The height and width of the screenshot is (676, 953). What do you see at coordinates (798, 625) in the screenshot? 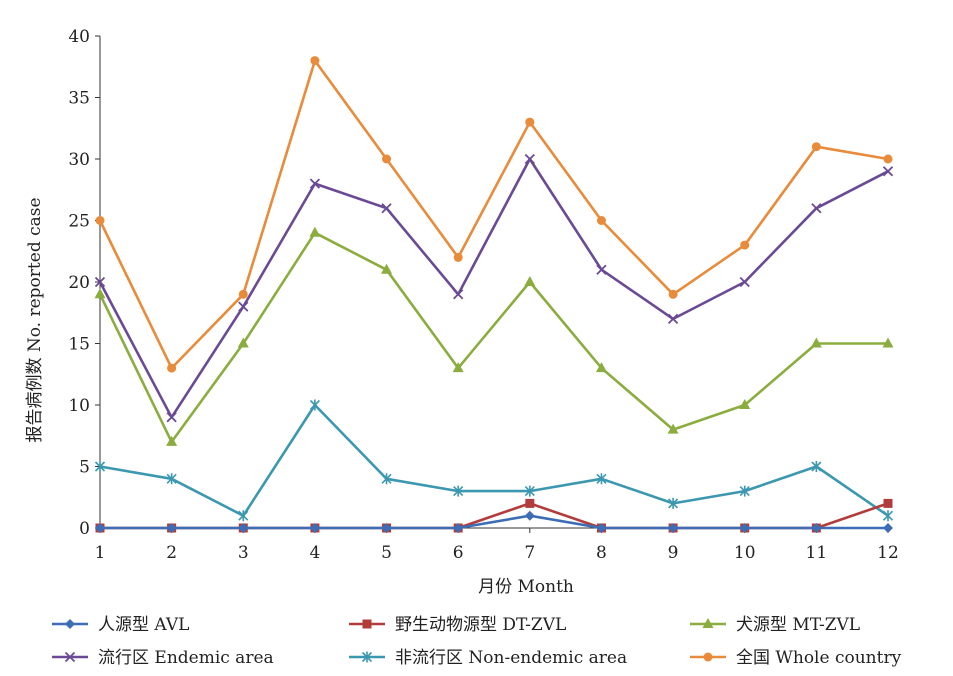
I see `legend-label: 犬源型 MT-ZVL` at bounding box center [798, 625].